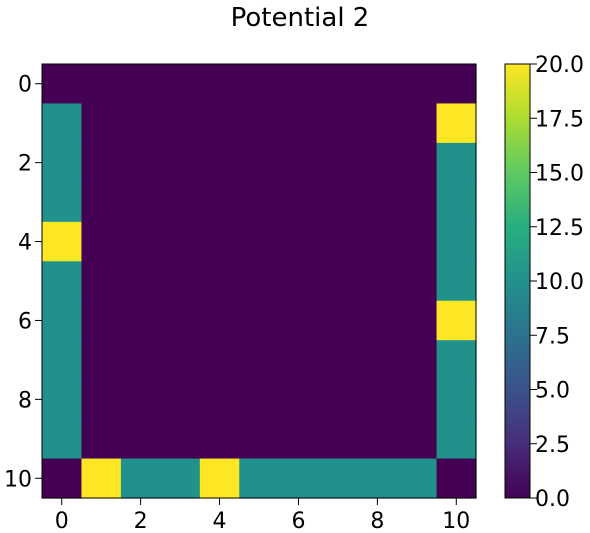 This screenshot has height=533, width=590. Describe the element at coordinates (377, 521) in the screenshot. I see `x-tick-label: 8` at that location.